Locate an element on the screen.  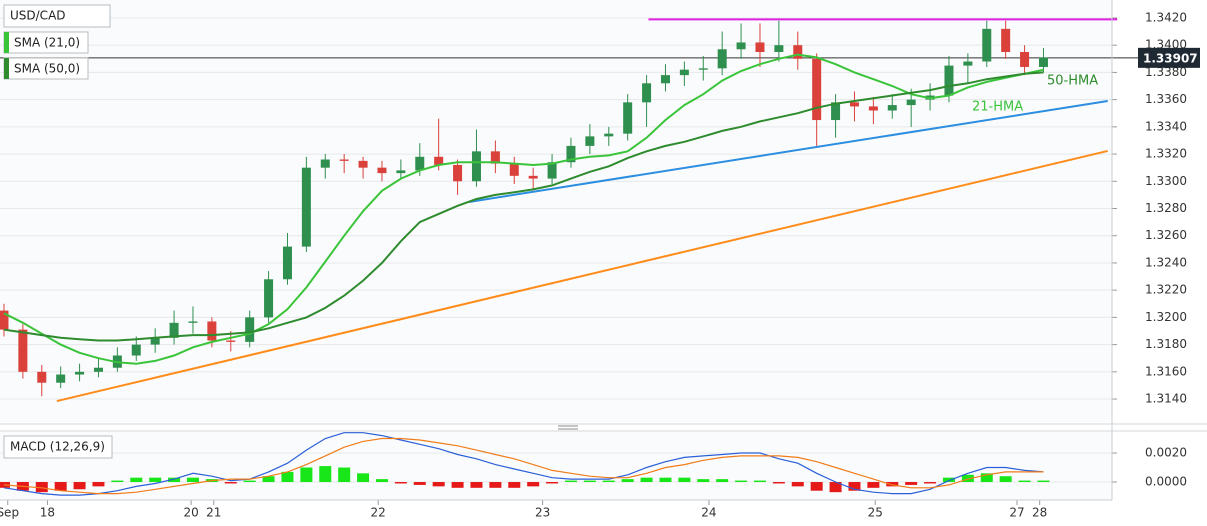
macd-macd-line is located at coordinates (523, 464).